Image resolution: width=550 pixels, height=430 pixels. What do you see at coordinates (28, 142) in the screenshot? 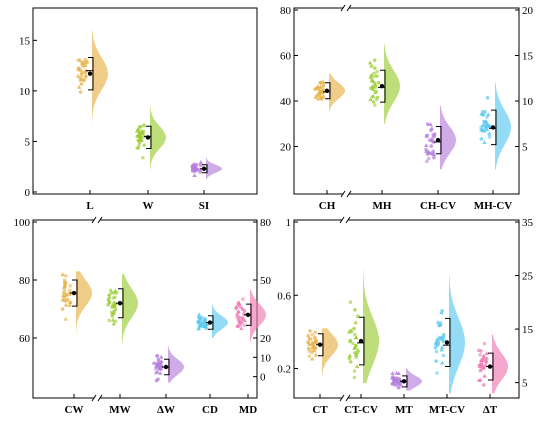
I see `left-tick-label: 5` at bounding box center [28, 142].